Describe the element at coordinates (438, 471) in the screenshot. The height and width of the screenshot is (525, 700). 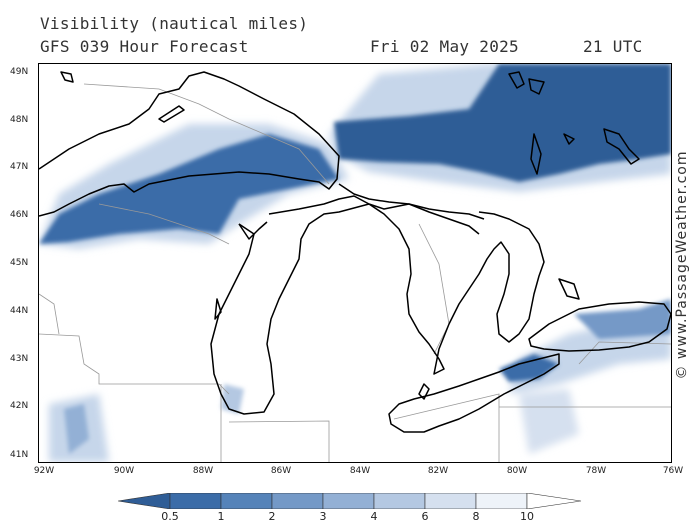
I see `lon-tick-82w: 82W` at that location.